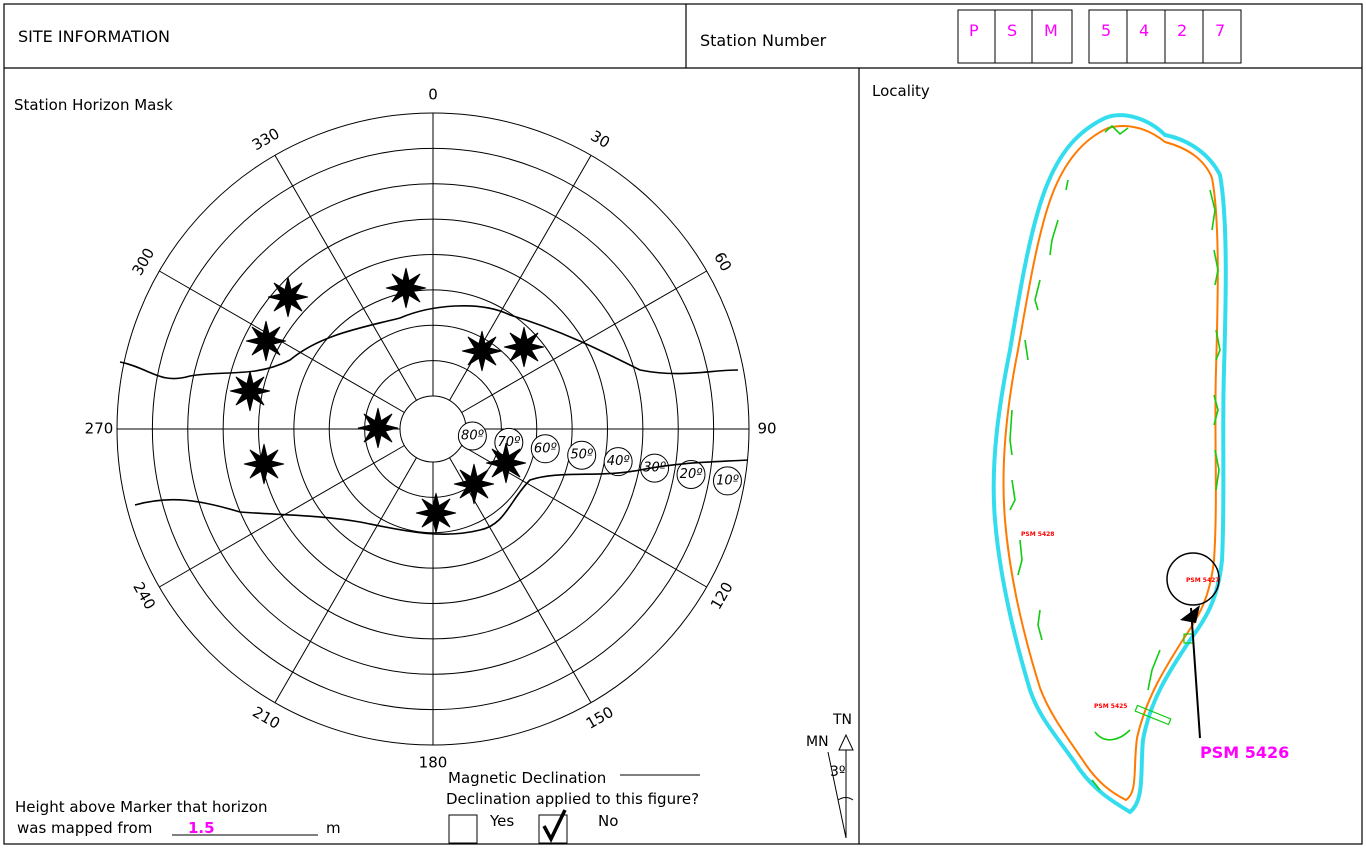 This screenshot has width=1366, height=848. I want to click on azimuth-label: 90, so click(766, 429).